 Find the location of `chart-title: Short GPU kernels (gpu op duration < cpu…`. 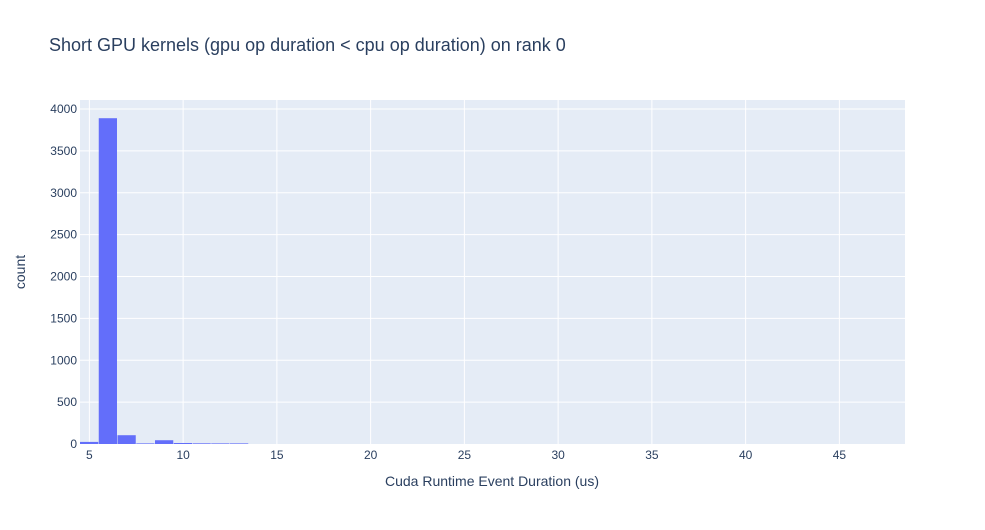

chart-title: Short GPU kernels (gpu op duration < cpu… is located at coordinates (307, 45).